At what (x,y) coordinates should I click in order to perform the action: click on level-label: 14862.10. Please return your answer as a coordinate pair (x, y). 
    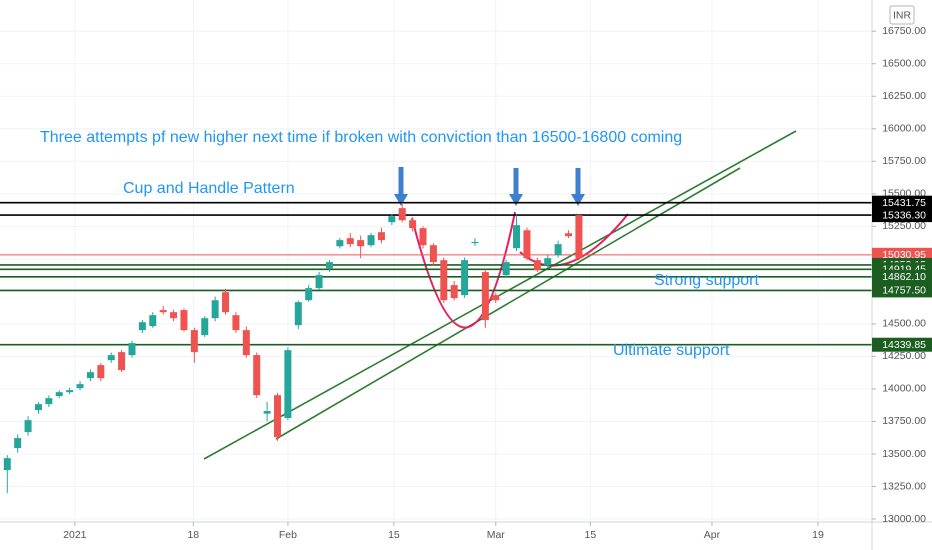
    Looking at the image, I should click on (904, 277).